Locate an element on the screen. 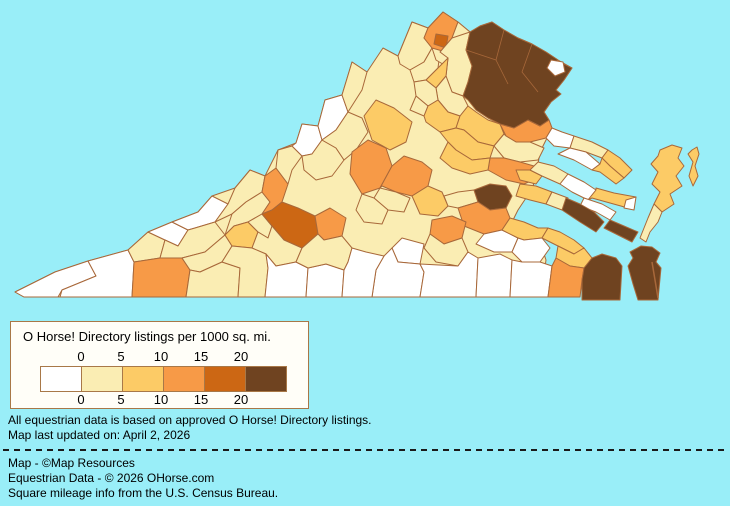 This screenshot has width=730, height=506. legend-color-ramp is located at coordinates (163, 379).